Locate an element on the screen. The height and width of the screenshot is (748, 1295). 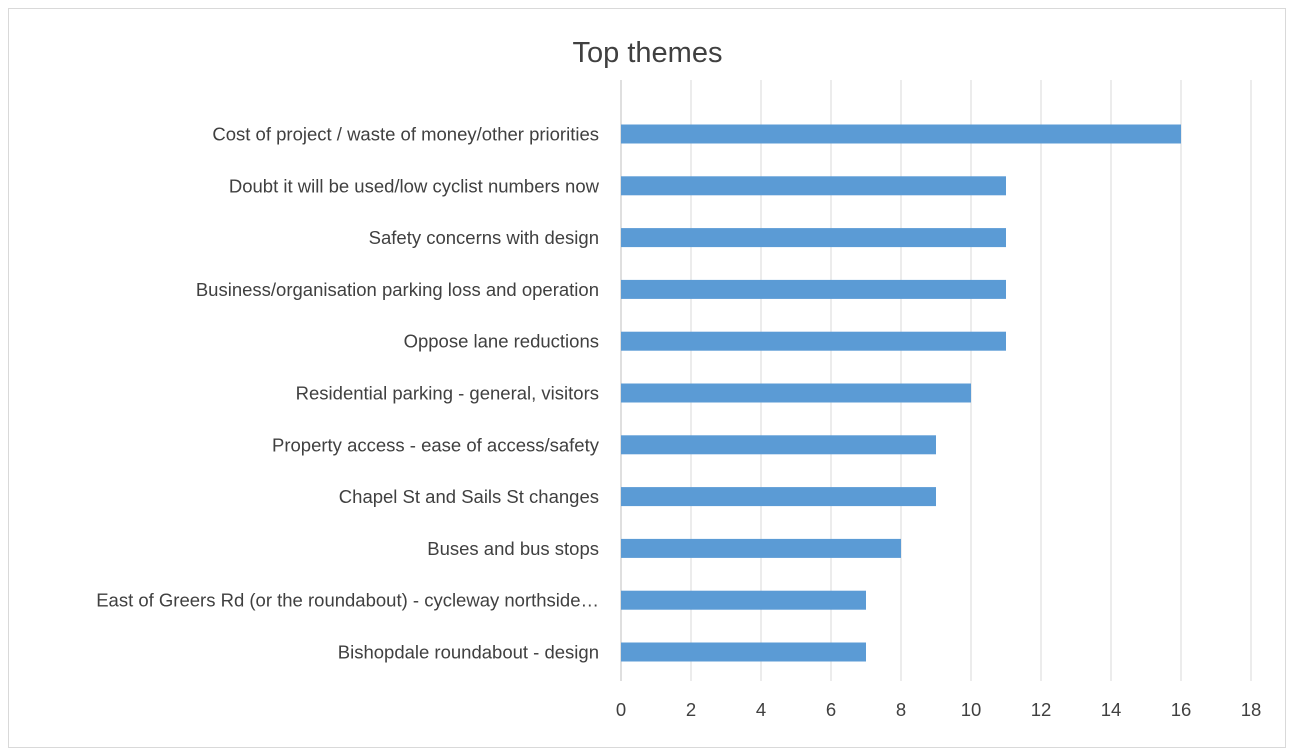
chart-title: Top themes is located at coordinates (647, 53).